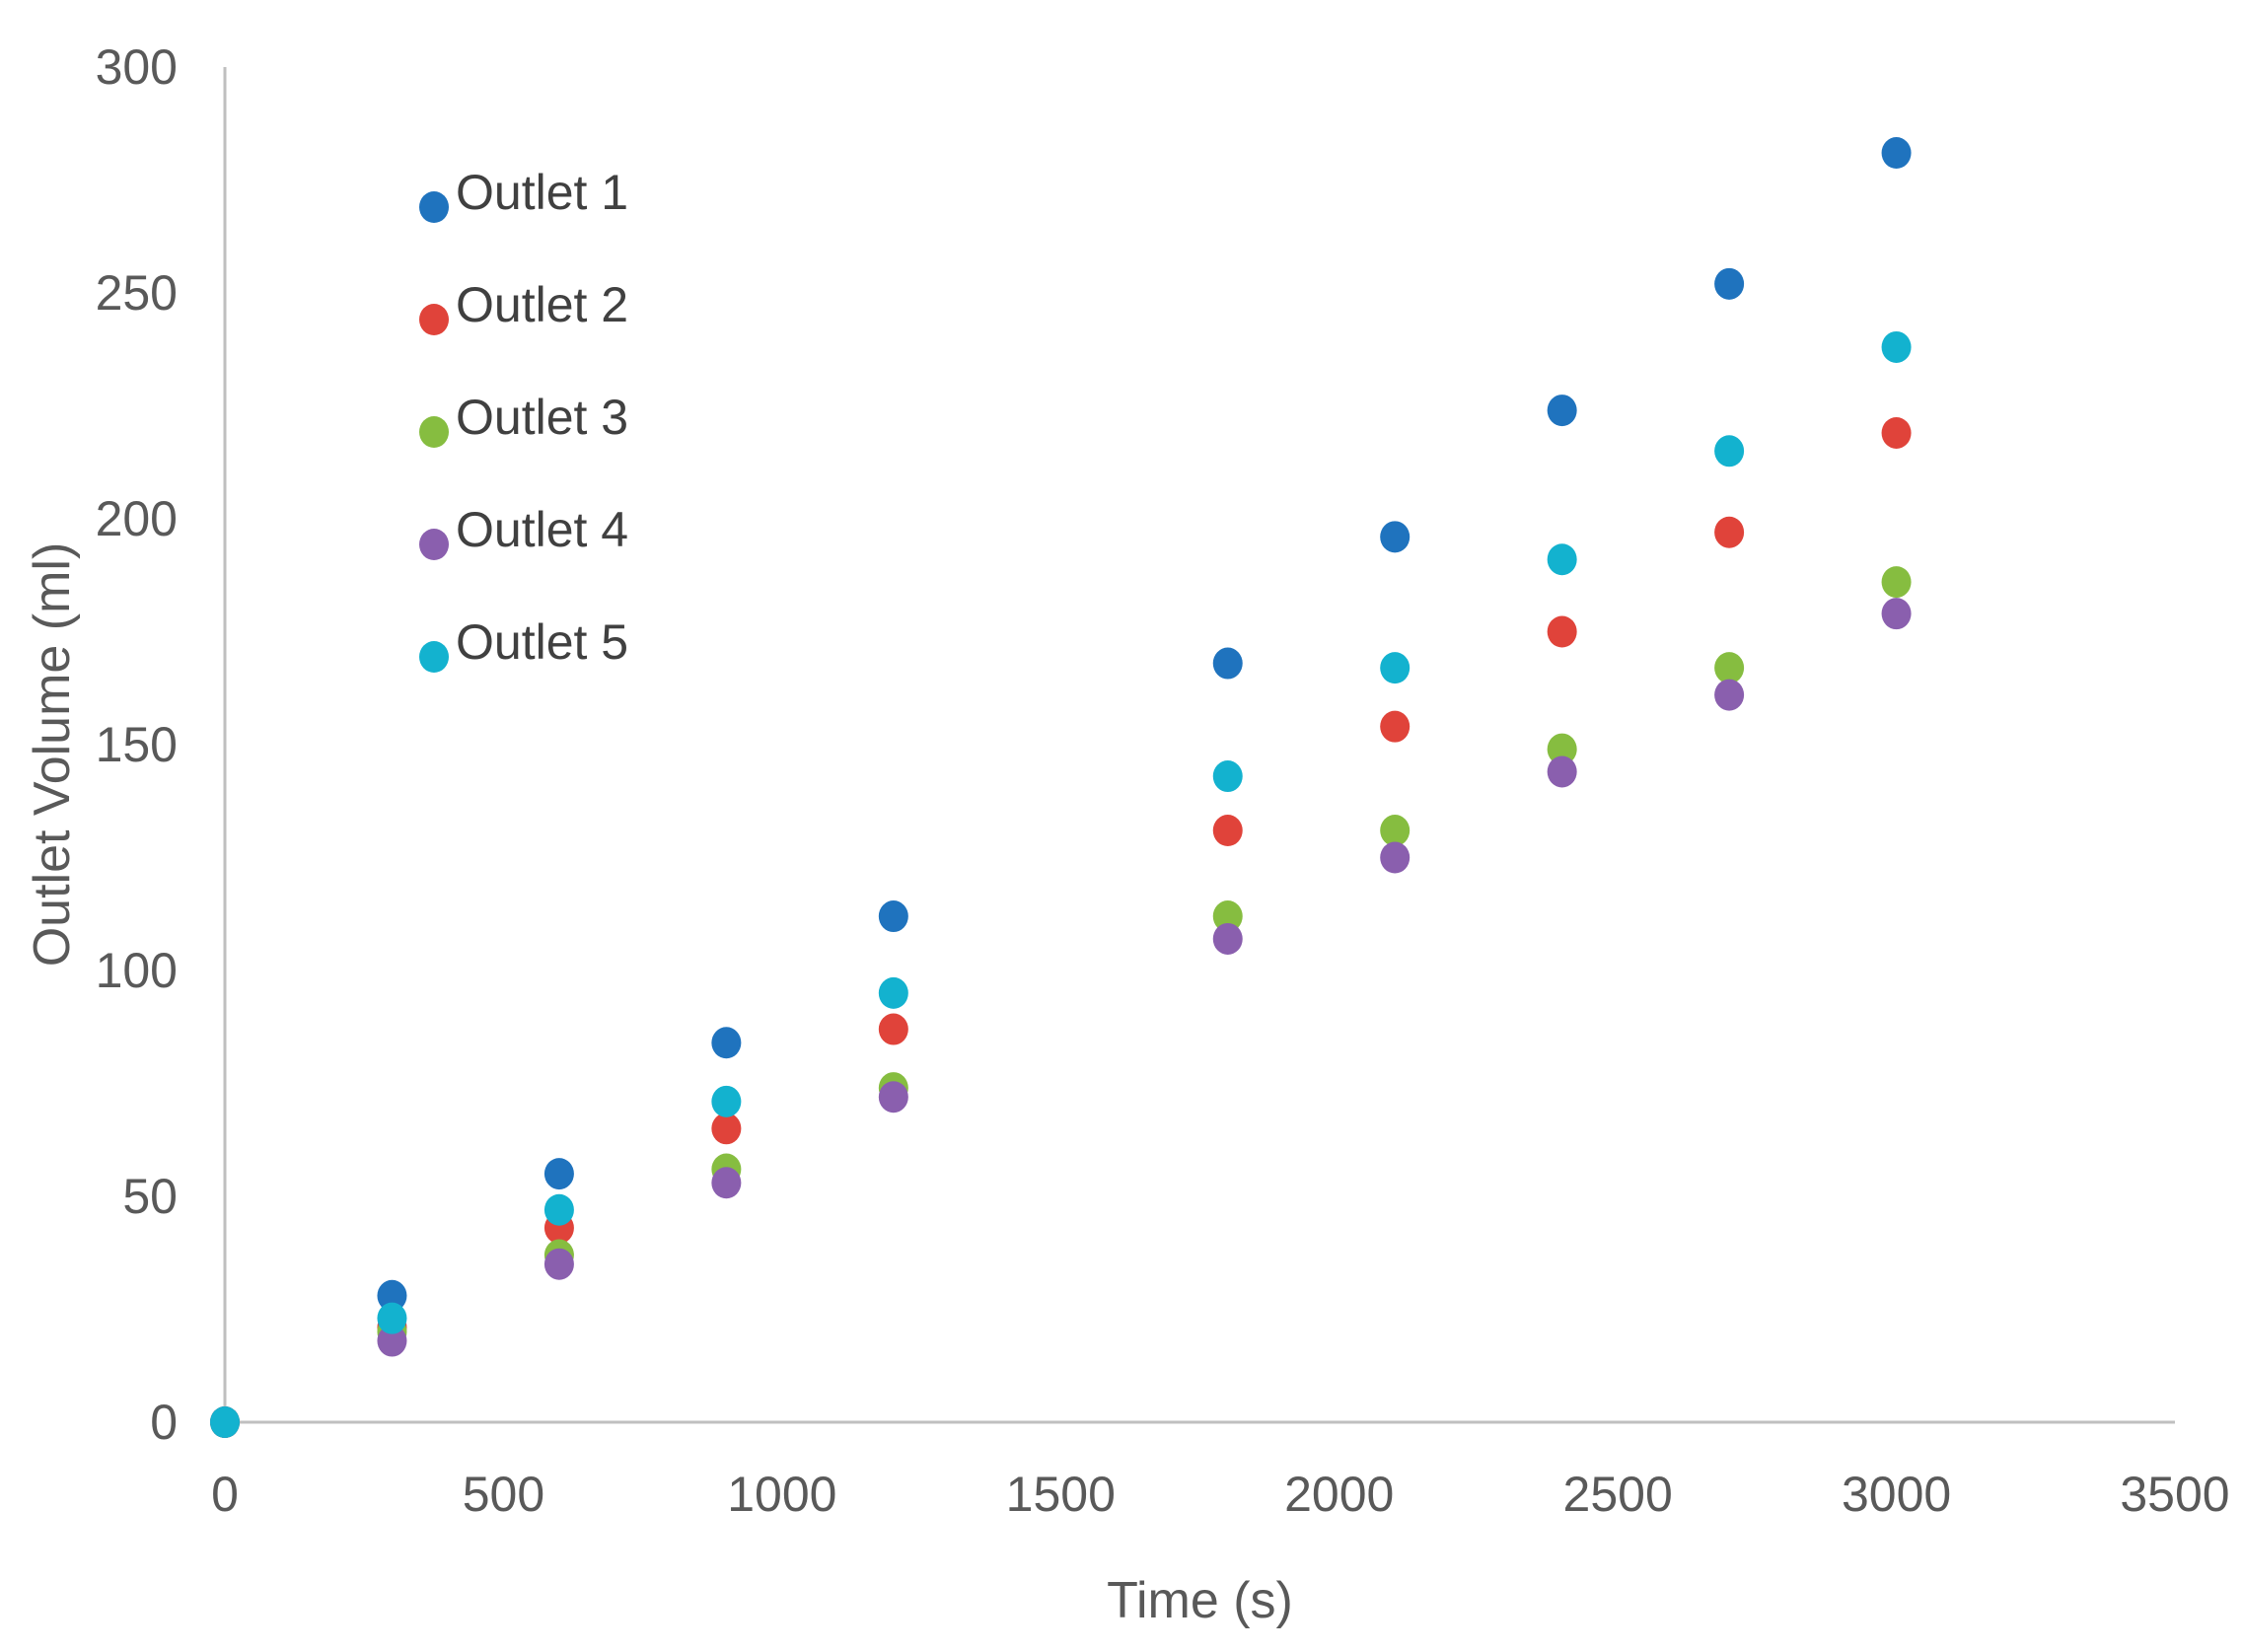  I want to click on legend-label: Outlet 2, so click(542, 305).